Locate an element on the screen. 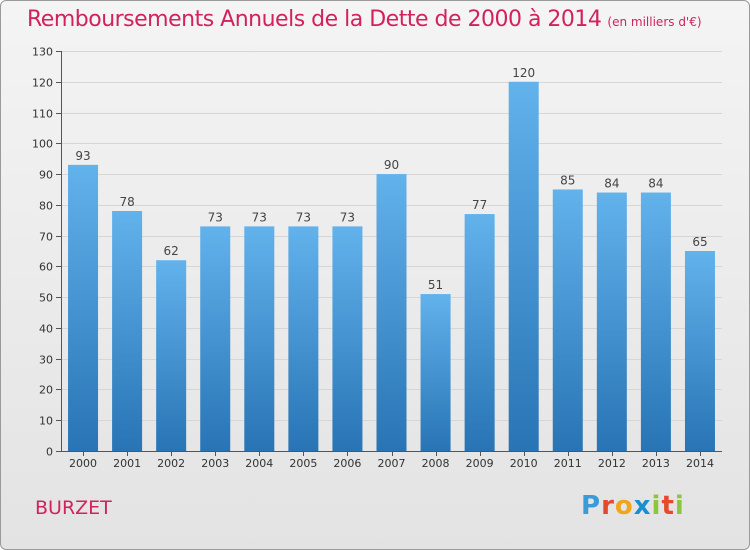 The image size is (750, 550). bar-2010 is located at coordinates (523, 266).